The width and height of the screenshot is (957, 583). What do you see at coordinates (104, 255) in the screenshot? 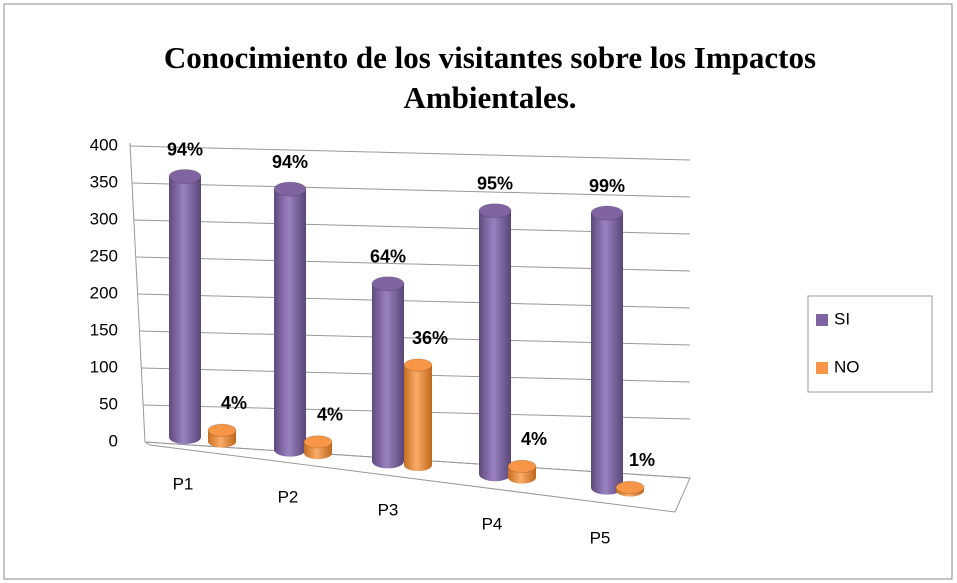
I see `y-tick-label: 250` at bounding box center [104, 255].